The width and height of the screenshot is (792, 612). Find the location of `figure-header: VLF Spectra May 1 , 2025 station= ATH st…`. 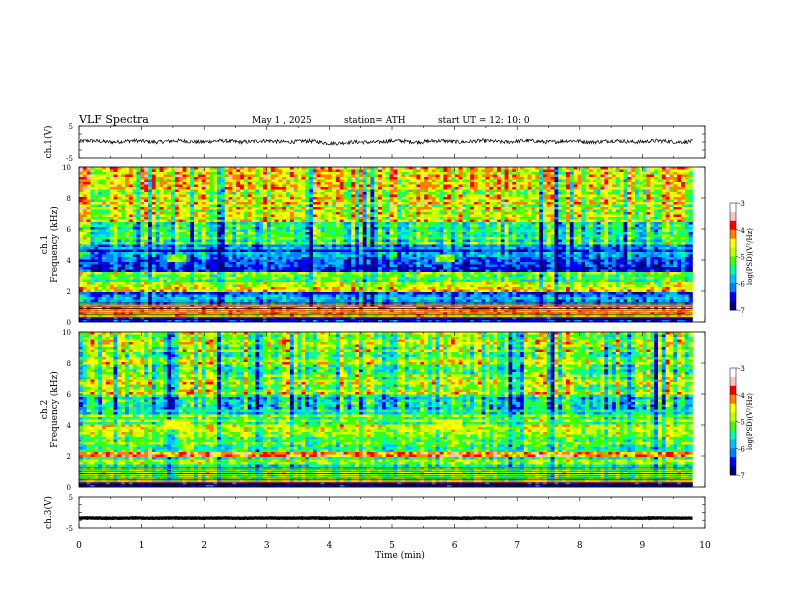

figure-header: VLF Spectra May 1 , 2025 station= ATH st… is located at coordinates (304, 119).